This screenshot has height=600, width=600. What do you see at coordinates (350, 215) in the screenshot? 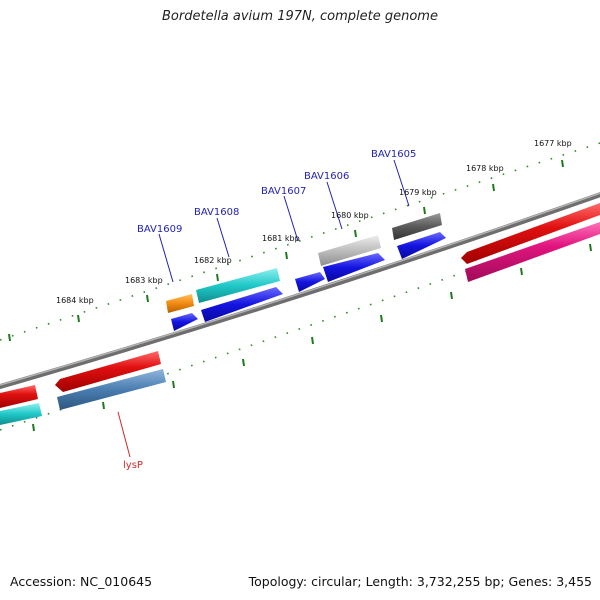
I see `tick-label: 1680 kbp` at bounding box center [350, 215].